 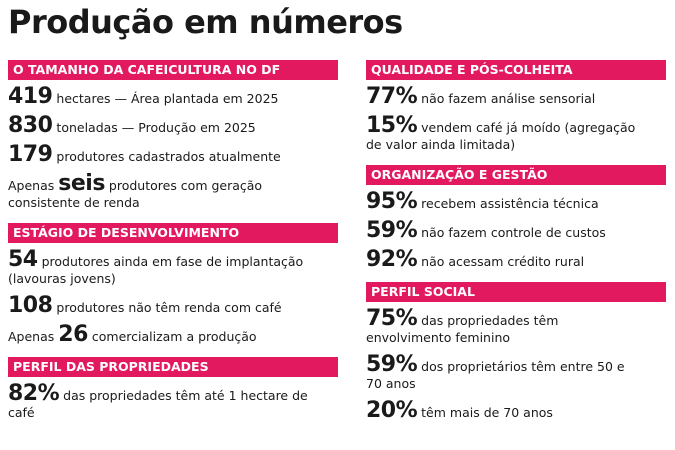 I want to click on stat-item: 108 produtores não têm renda com café, so click(x=173, y=306).